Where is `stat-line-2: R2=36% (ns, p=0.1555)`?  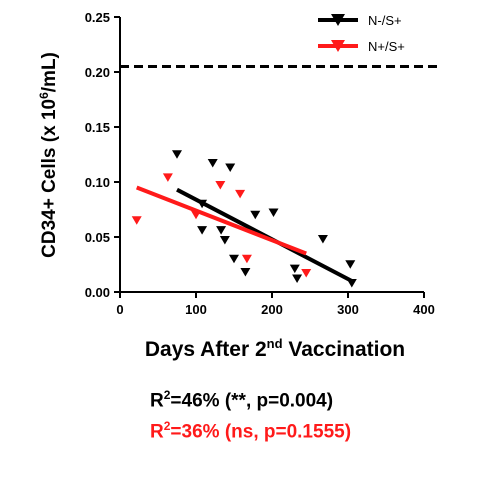
stat-line-2: R2=36% (ns, p=0.1555) is located at coordinates (251, 431).